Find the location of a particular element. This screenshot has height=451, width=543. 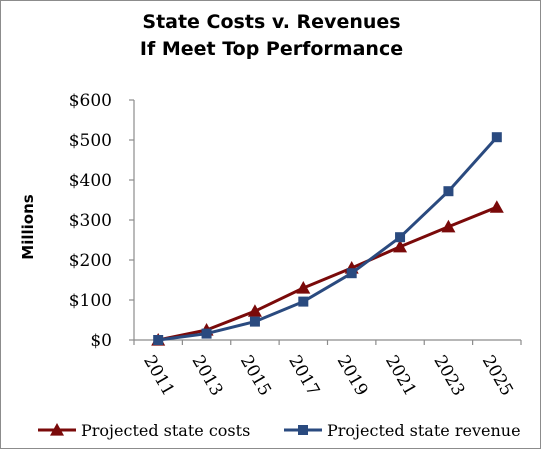

y-tick-label: $100 is located at coordinates (90, 301).